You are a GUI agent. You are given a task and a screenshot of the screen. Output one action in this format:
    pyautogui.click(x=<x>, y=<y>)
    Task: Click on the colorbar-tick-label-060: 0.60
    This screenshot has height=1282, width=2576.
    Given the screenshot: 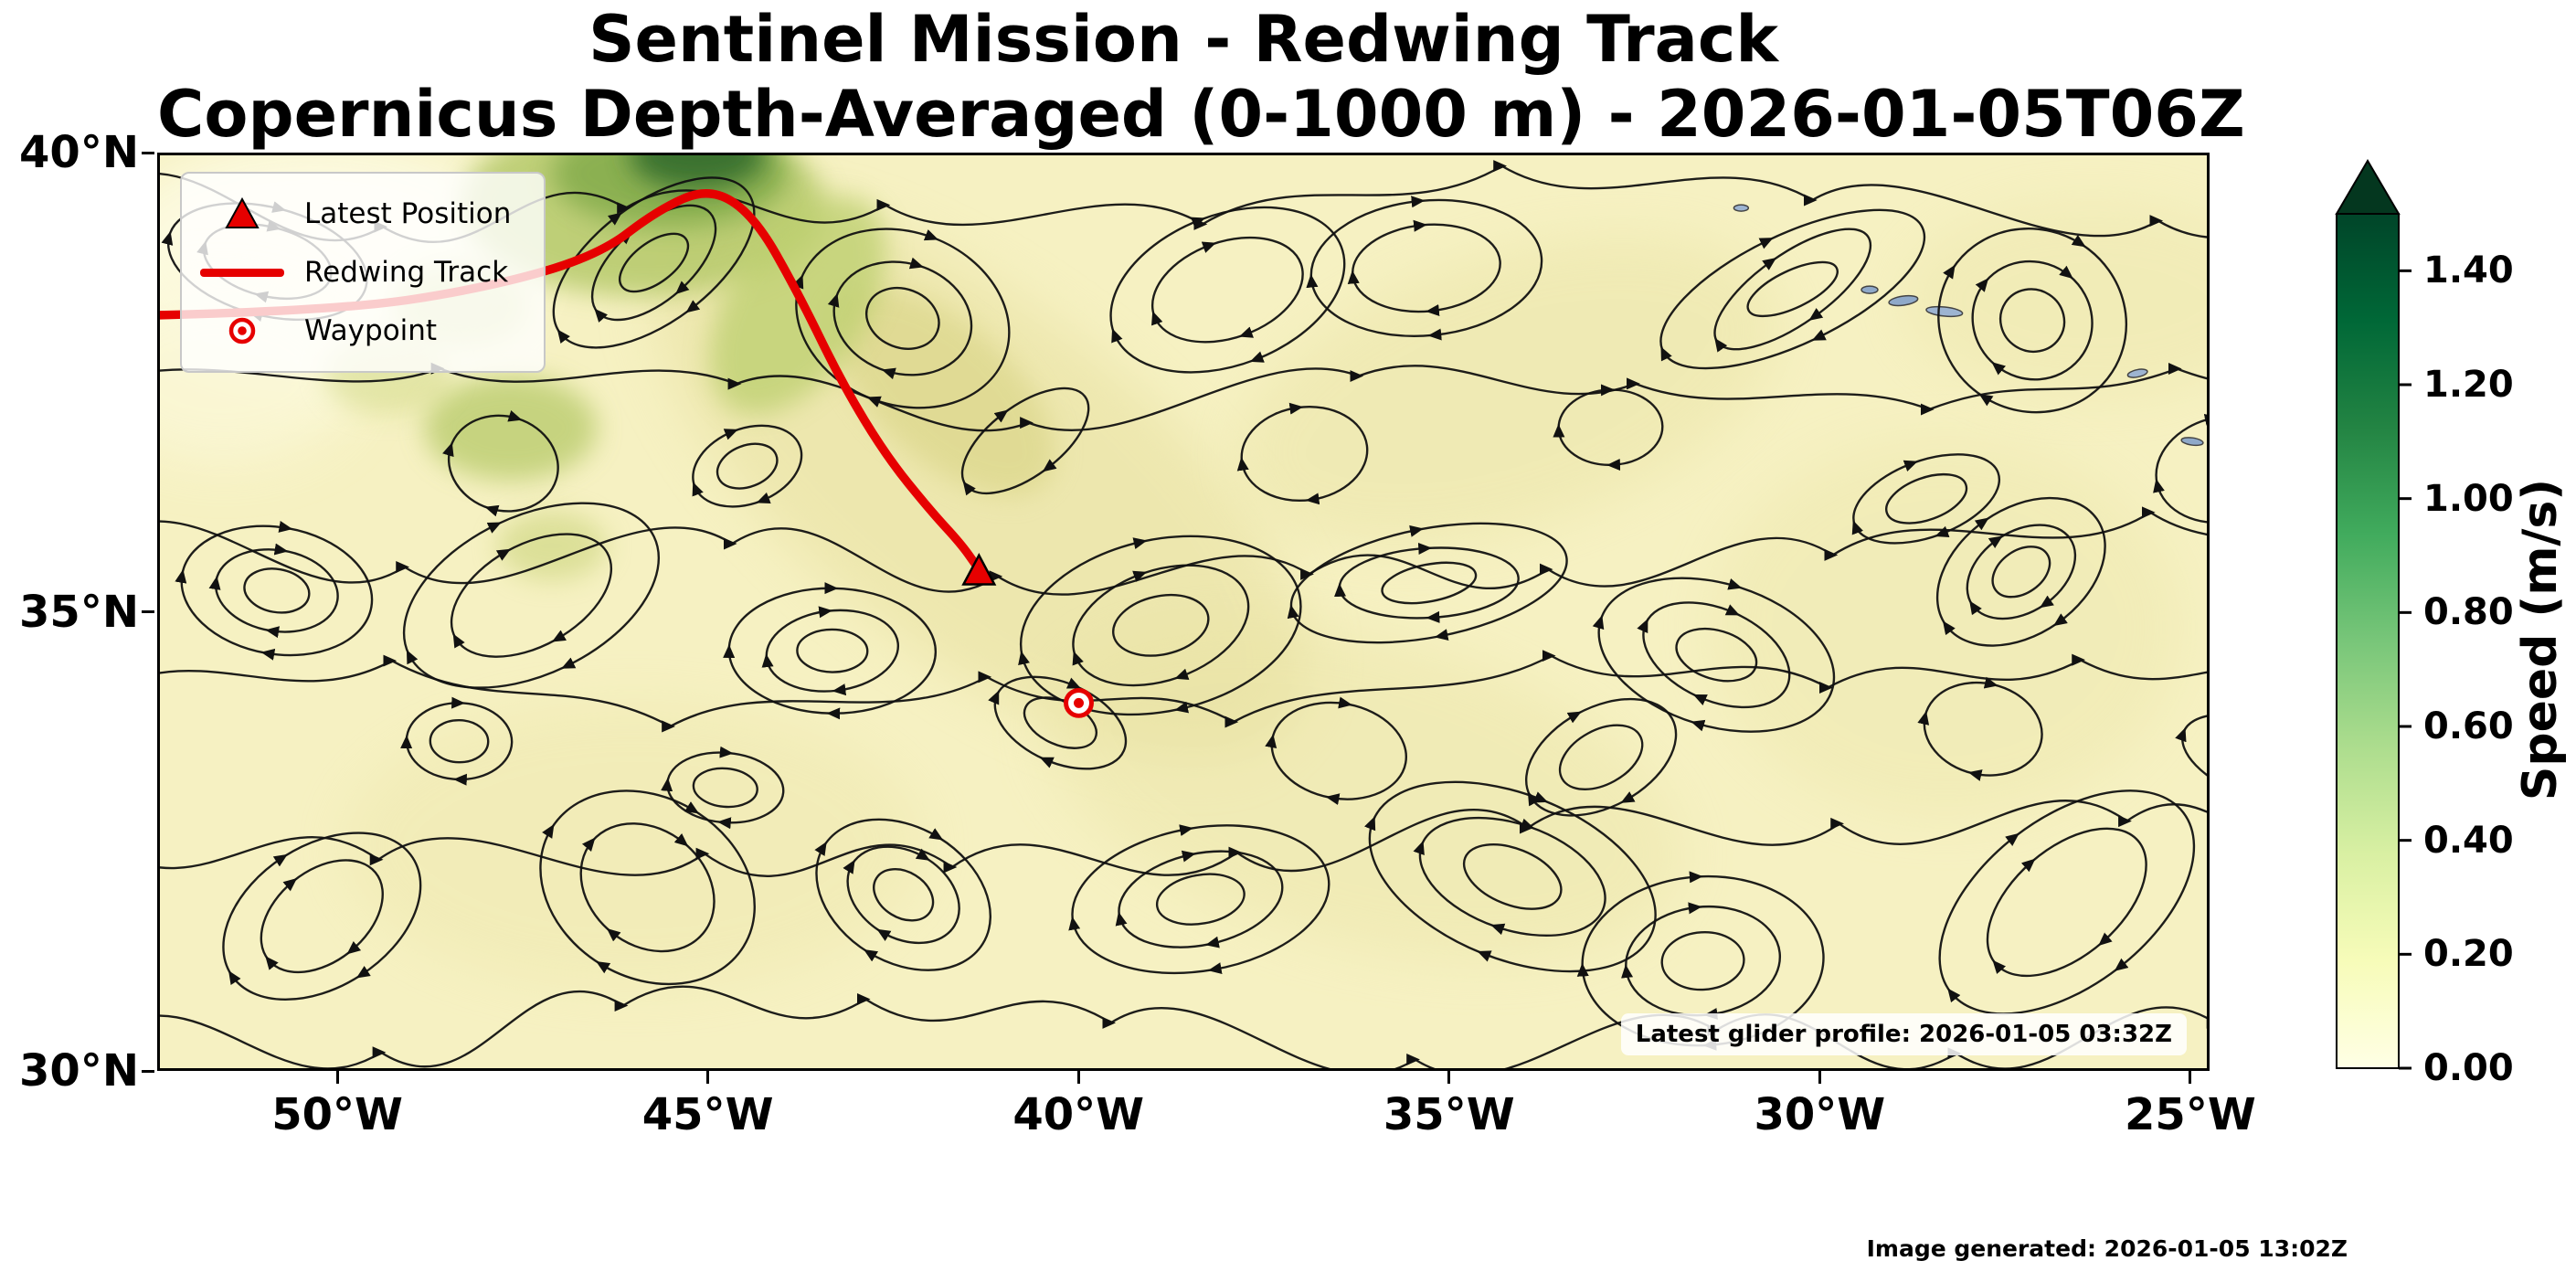 What is the action you would take?
    pyautogui.click(x=2468, y=726)
    